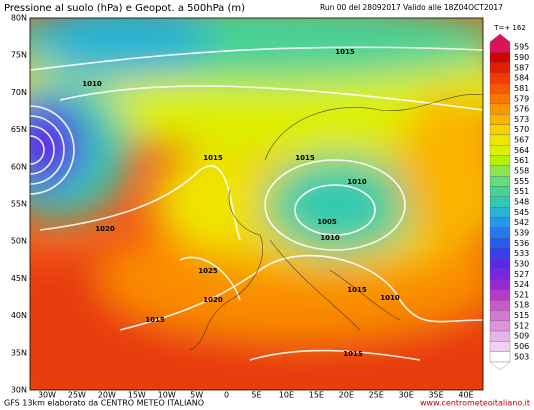 The height and width of the screenshot is (410, 534). I want to click on colorbar-label: 587, so click(521, 67).